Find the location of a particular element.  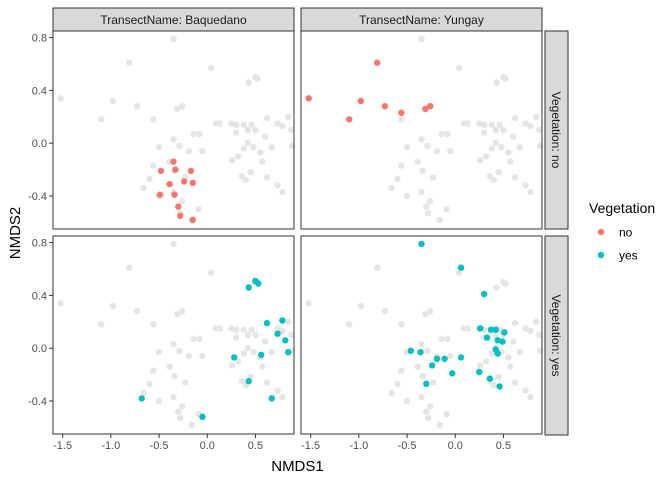

x-tick-label: 0.5 is located at coordinates (255, 446).